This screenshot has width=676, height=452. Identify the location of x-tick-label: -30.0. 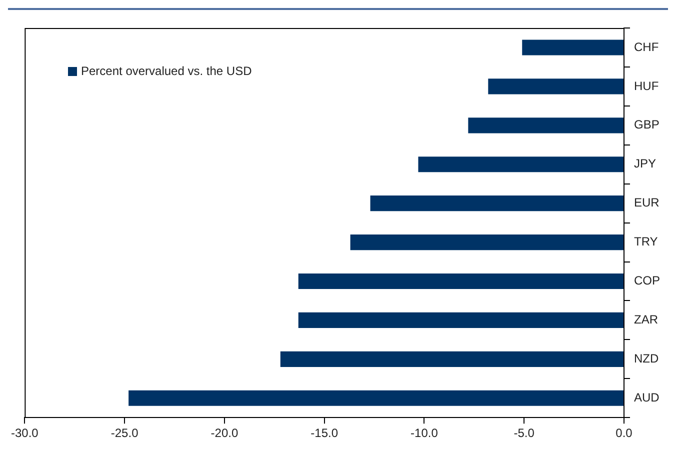
(24, 433).